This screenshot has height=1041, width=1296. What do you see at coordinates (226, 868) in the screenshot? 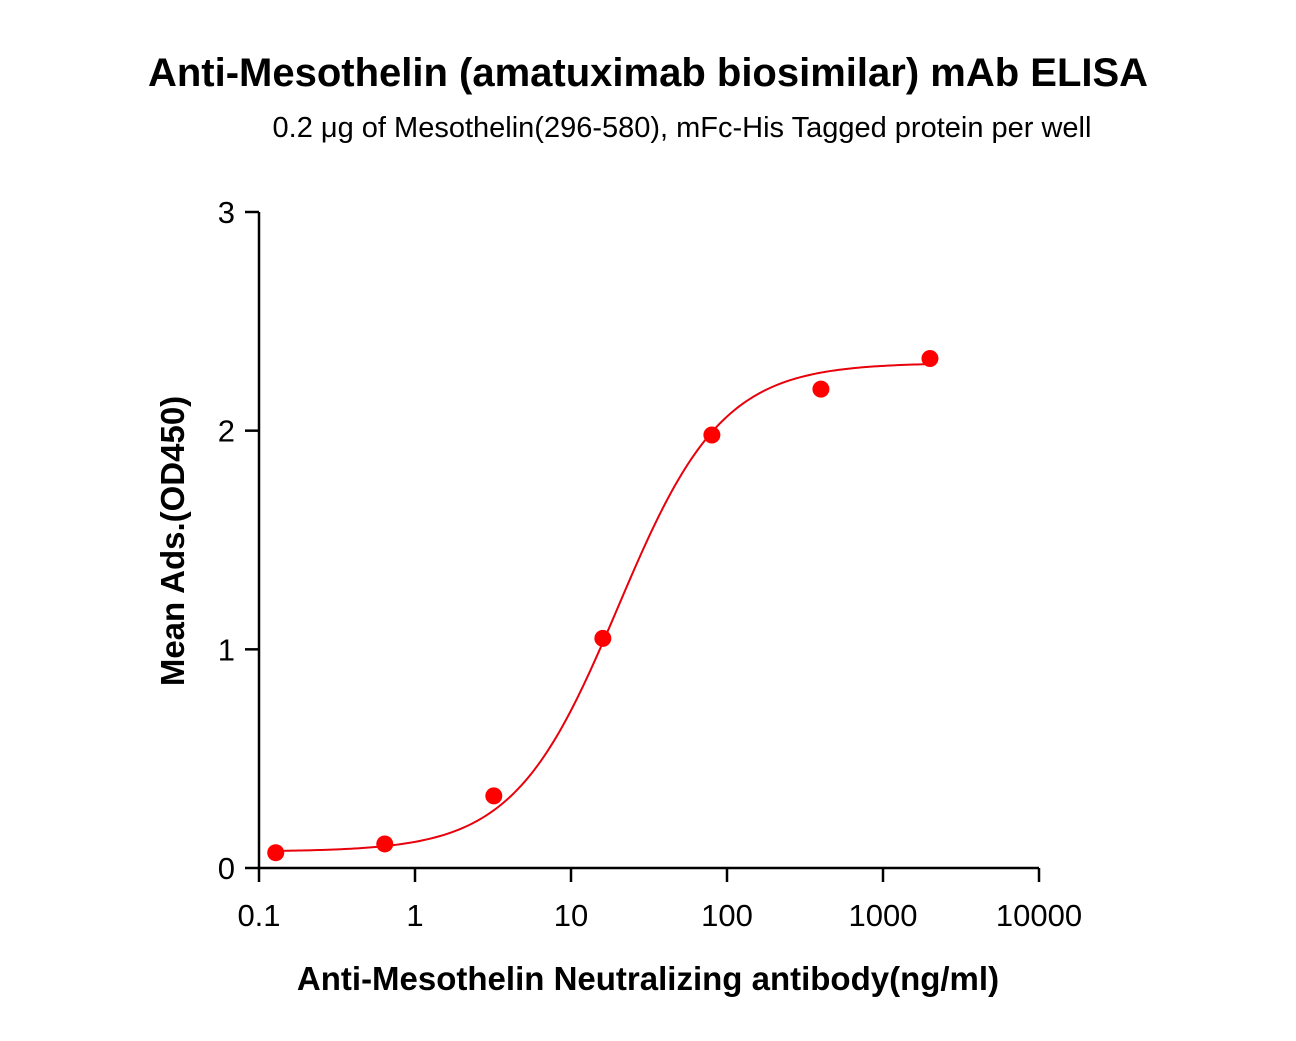
I see `y-tick-label: 0` at bounding box center [226, 868].